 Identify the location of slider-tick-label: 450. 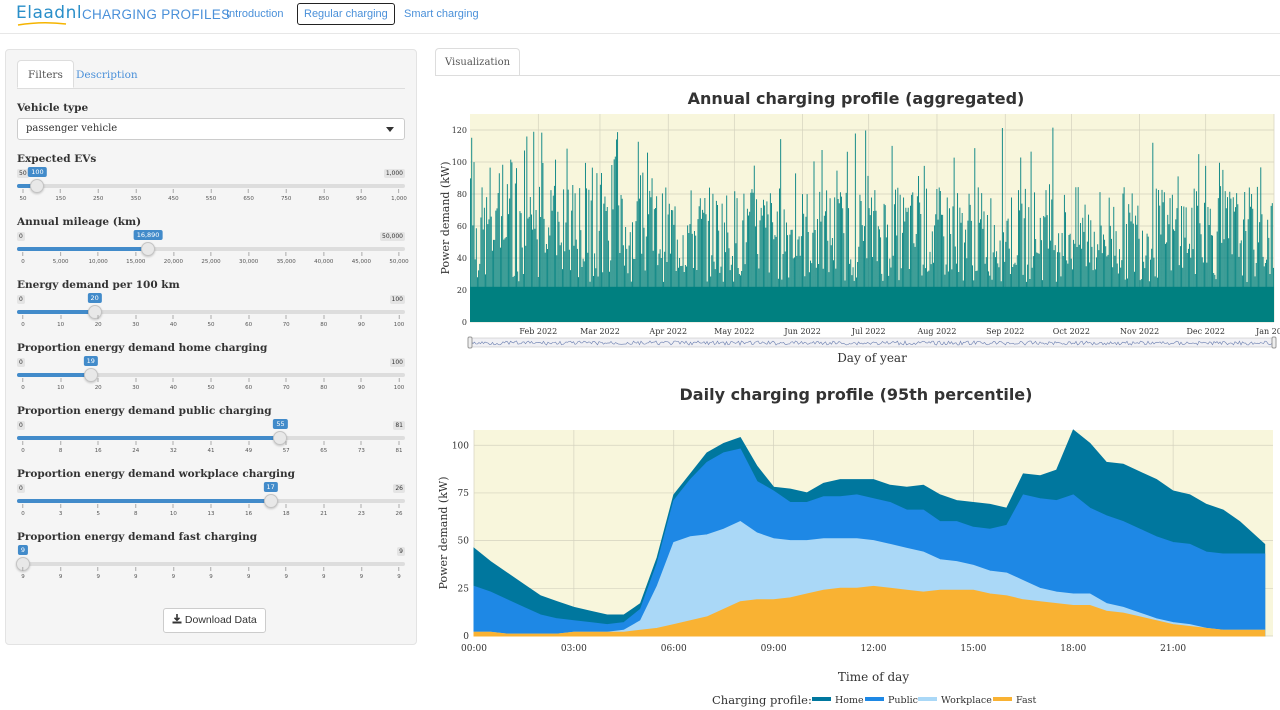
(173, 195).